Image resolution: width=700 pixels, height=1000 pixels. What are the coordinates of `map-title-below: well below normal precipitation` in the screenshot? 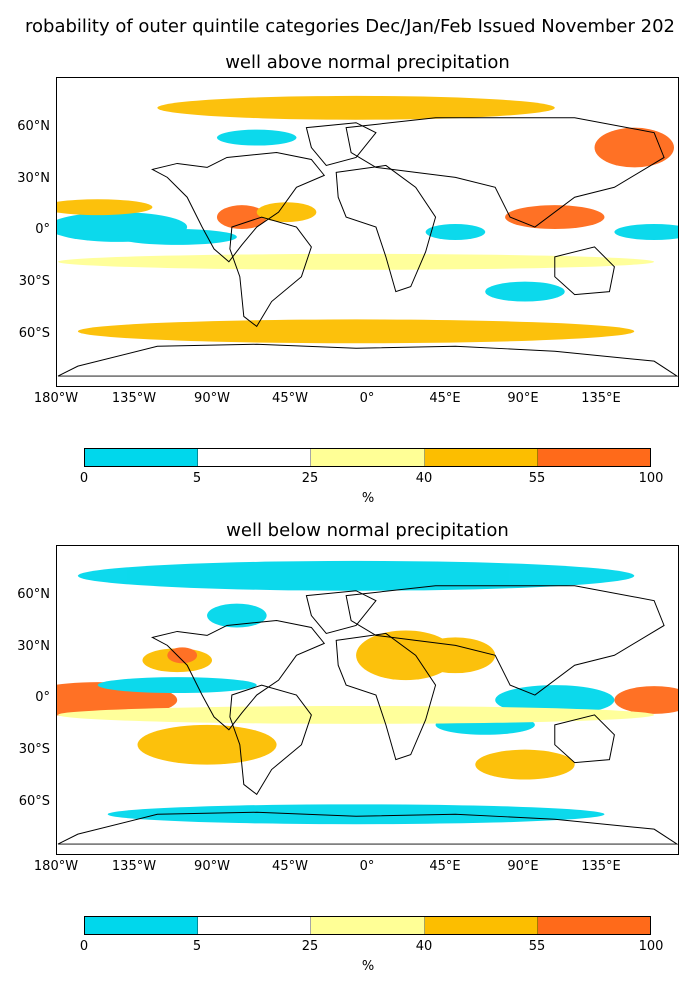 It's located at (367, 530).